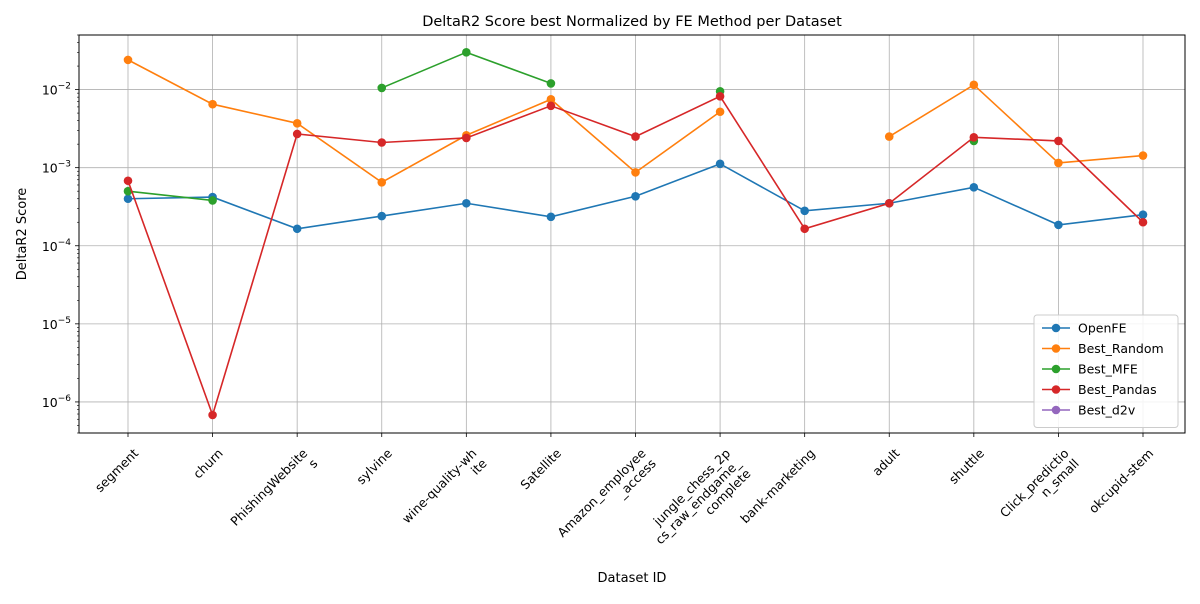 This screenshot has height=604, width=1200. I want to click on legend-label-best-pandas: Best_Pandas, so click(1117, 389).